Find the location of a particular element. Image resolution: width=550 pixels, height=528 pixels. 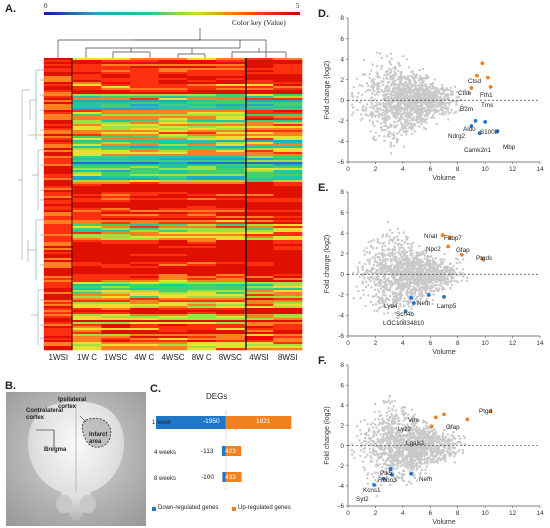

legend-label-down: Down-regulated genes is located at coordinates (188, 508).